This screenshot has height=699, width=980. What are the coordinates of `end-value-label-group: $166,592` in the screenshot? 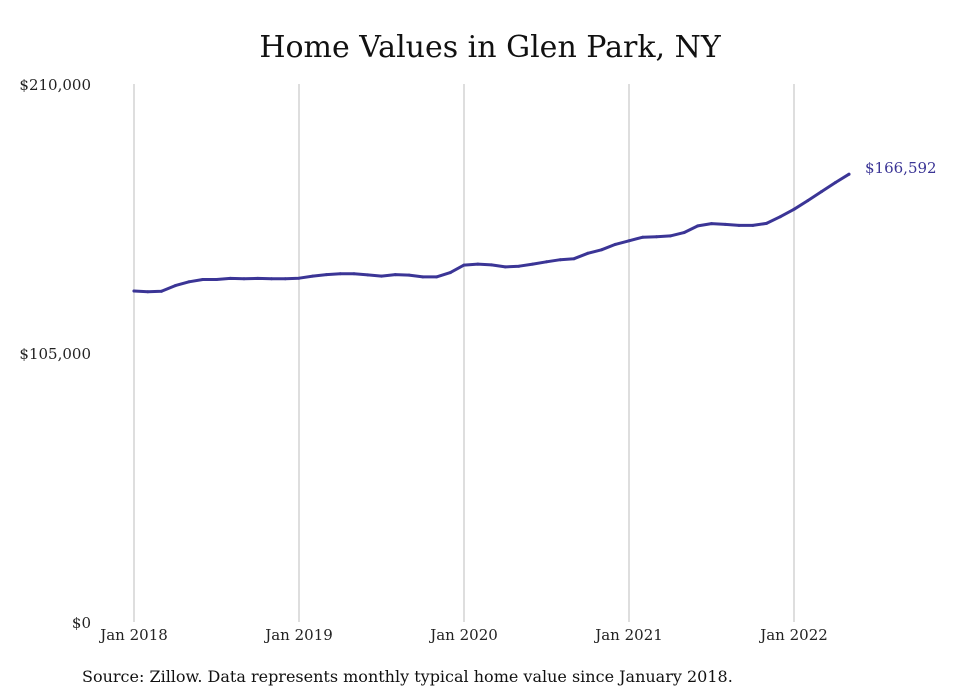 It's located at (901, 168).